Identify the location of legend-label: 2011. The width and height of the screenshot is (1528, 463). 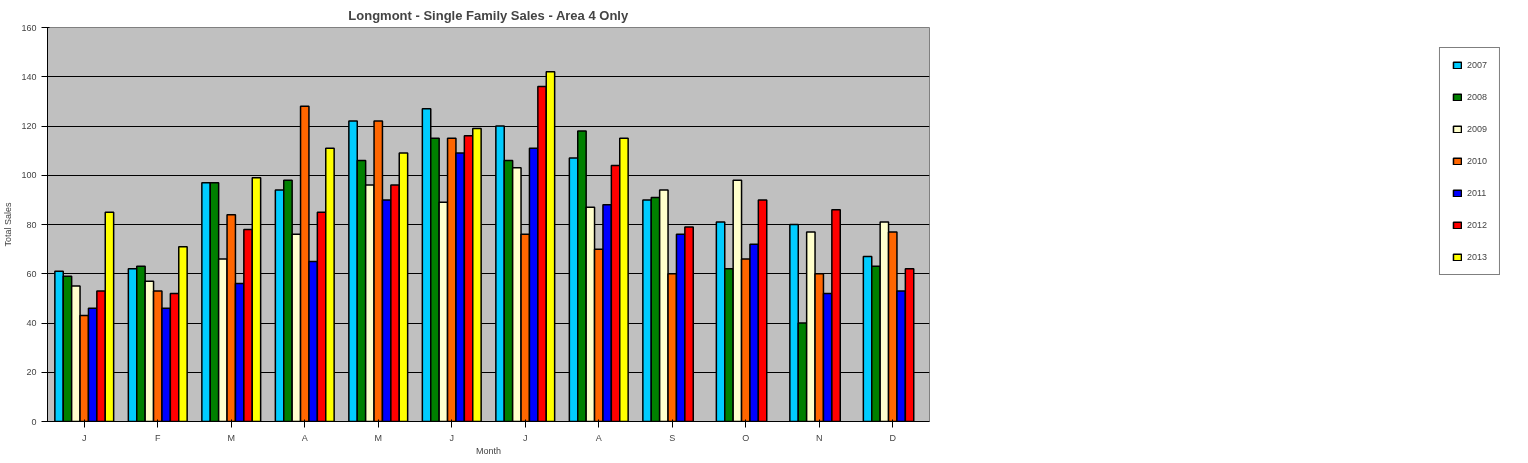
(1476, 193).